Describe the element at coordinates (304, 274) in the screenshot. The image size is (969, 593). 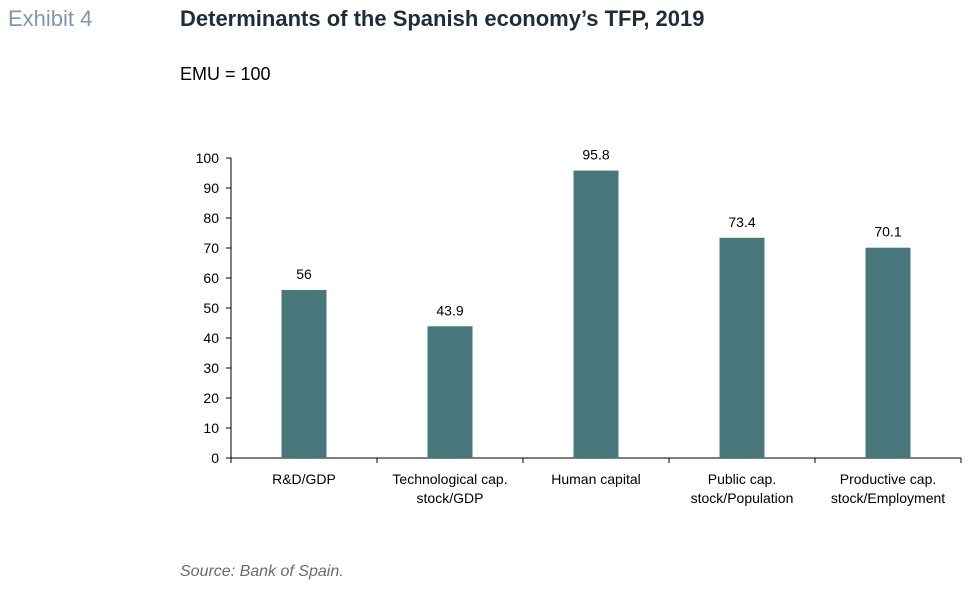
I see `data-label: 56` at that location.